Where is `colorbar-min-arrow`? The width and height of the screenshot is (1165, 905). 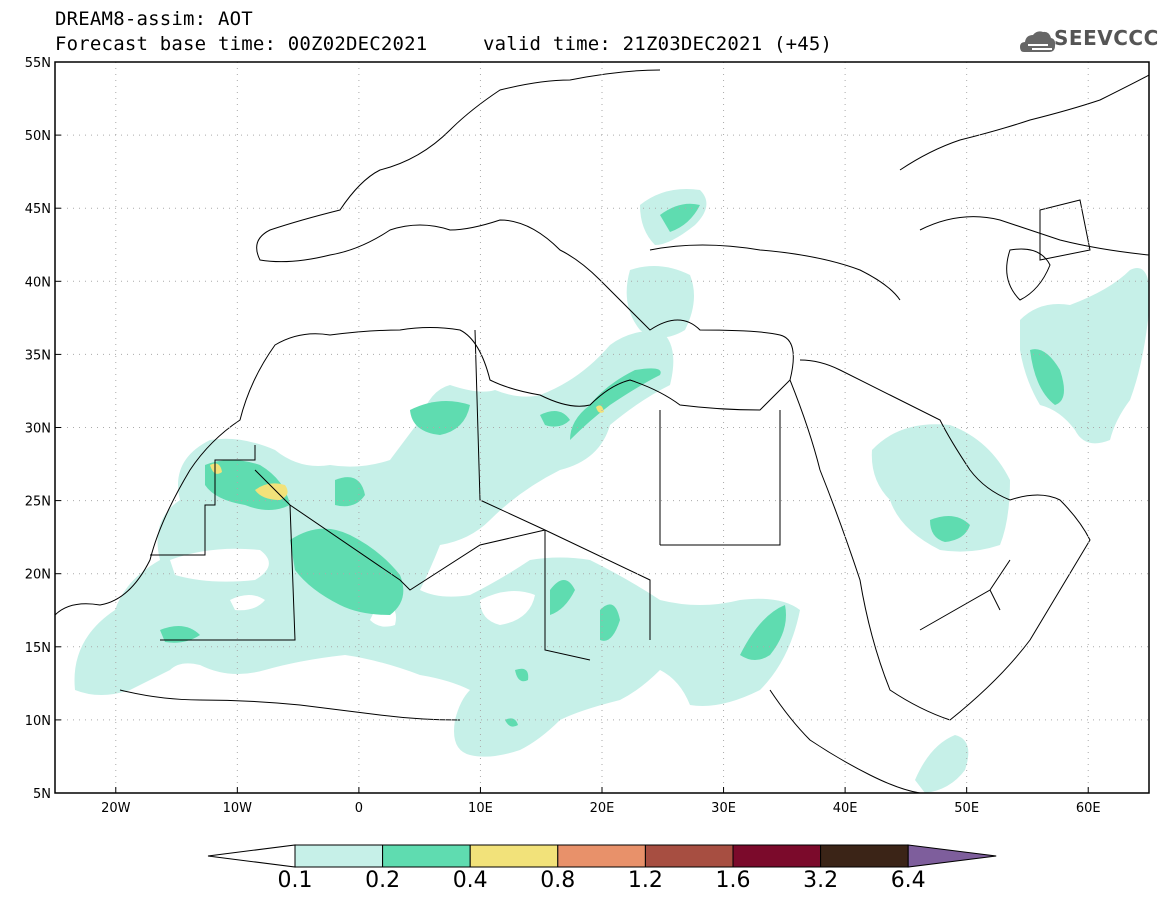 colorbar-min-arrow is located at coordinates (251, 856).